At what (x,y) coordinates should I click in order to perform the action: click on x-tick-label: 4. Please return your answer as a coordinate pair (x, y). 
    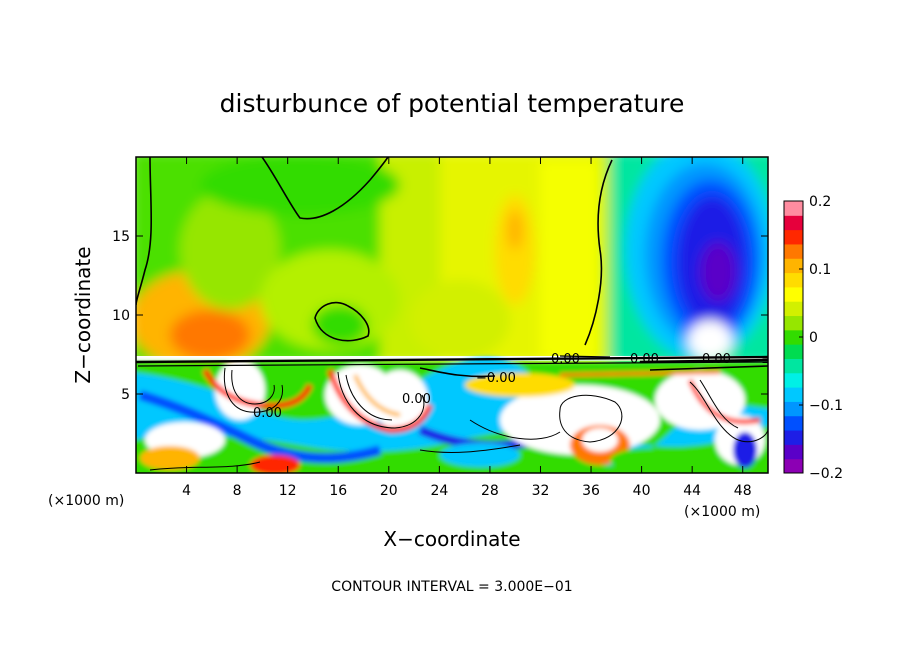
    Looking at the image, I should click on (186, 491).